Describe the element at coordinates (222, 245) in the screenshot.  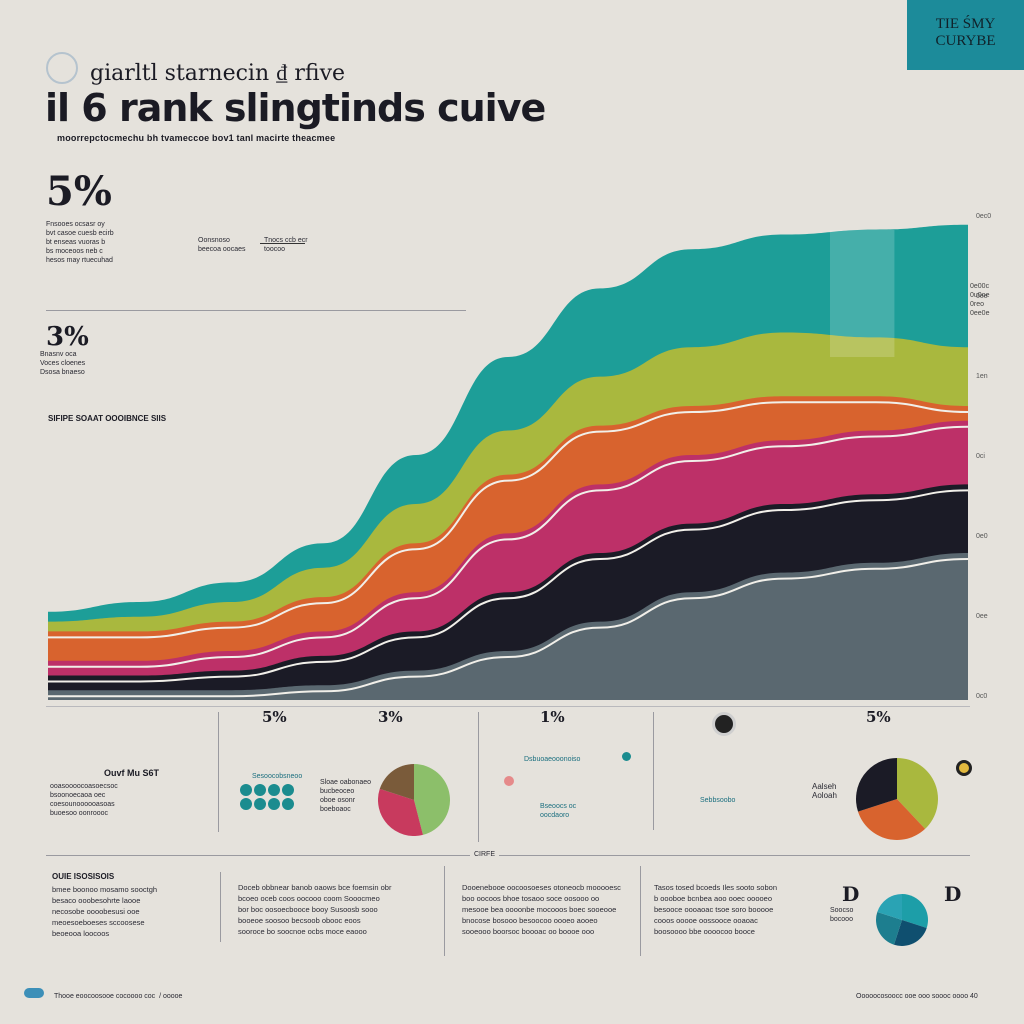
I see `top-note-1: Oonsnoso beecoa oocaes` at that location.